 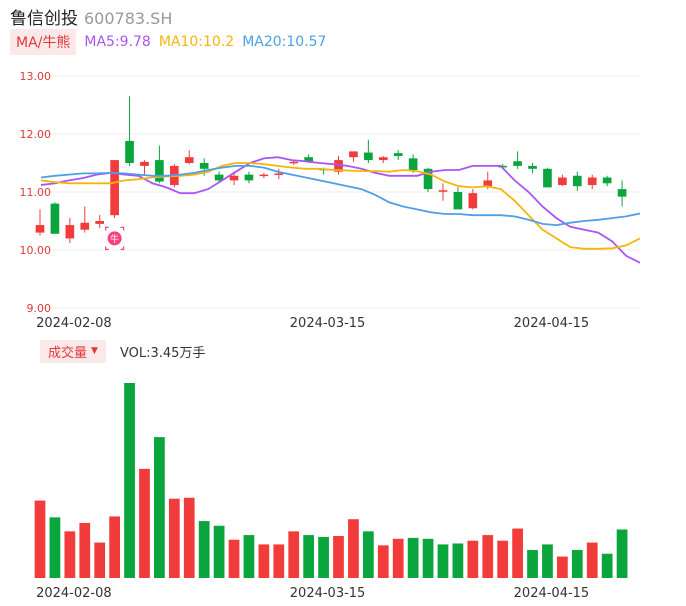 What do you see at coordinates (196, 42) in the screenshot?
I see `ma10-legend: MA10:10.2` at bounding box center [196, 42].